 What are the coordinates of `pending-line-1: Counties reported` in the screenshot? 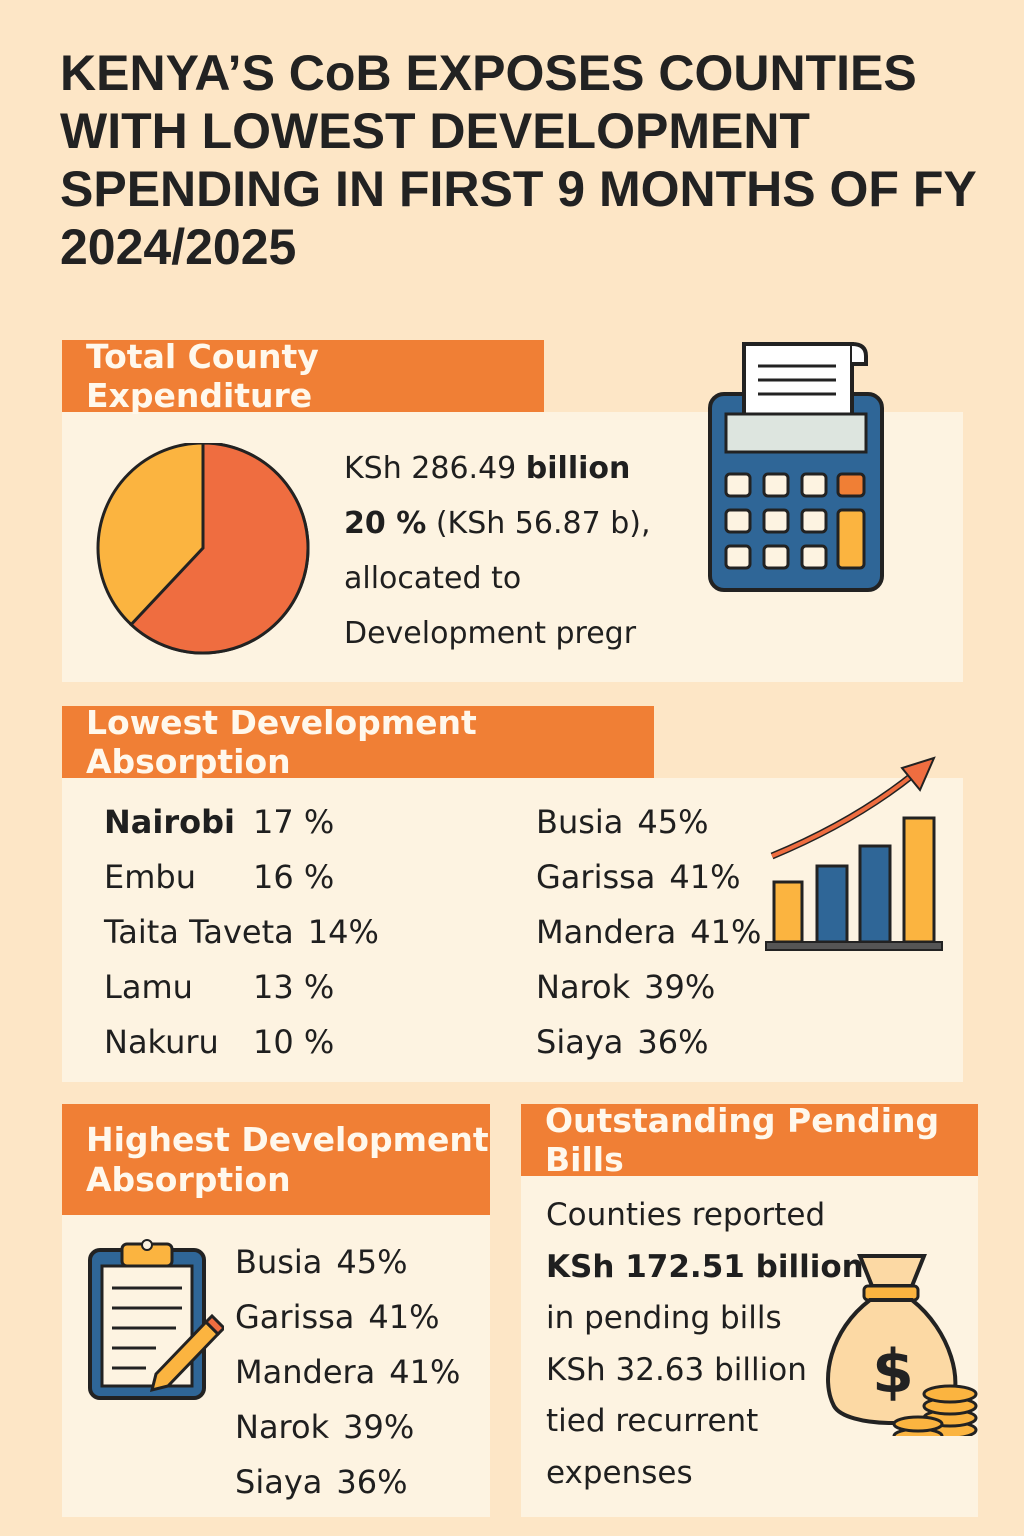 It's located at (686, 1215).